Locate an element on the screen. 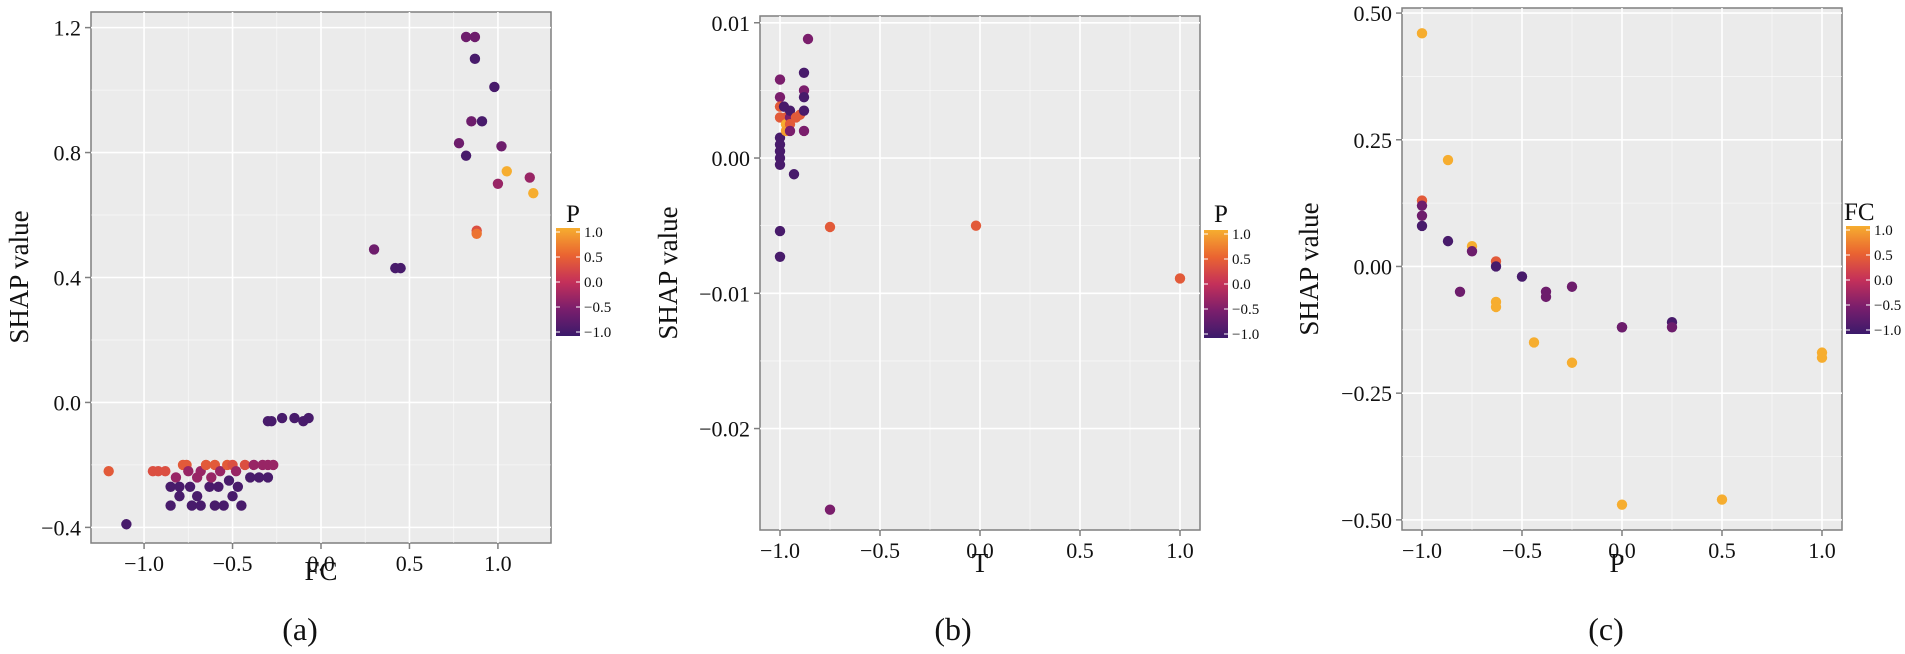 This screenshot has height=654, width=1905. x-tick-label: 0.0 is located at coordinates (980, 550).